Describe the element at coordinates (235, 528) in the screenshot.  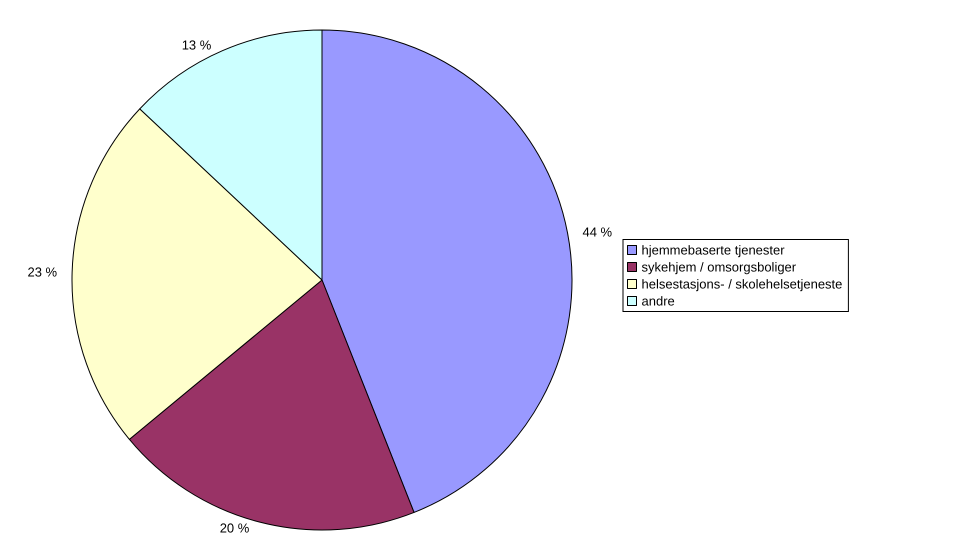
I see `data-label: 20 %` at that location.